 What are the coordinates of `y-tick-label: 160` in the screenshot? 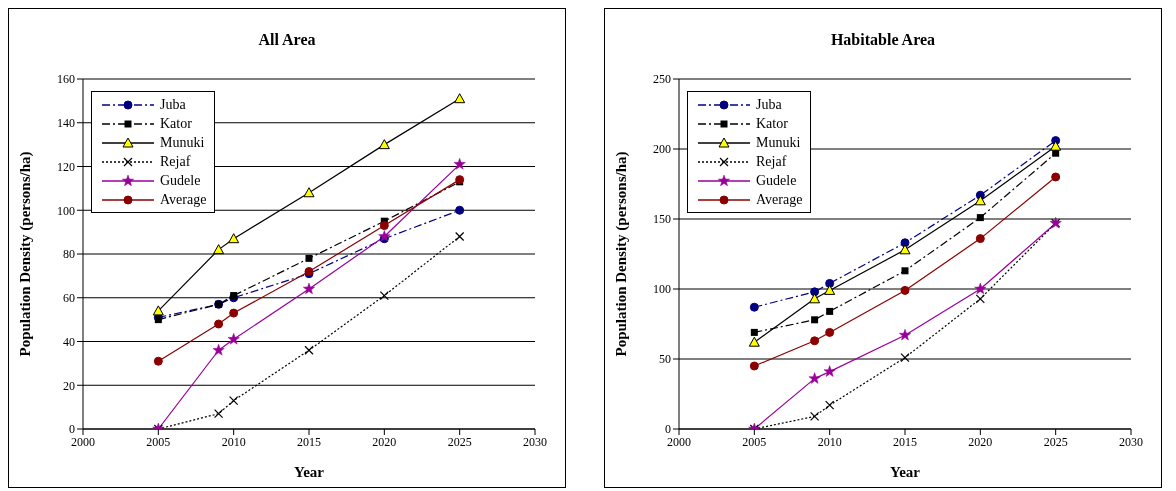 It's located at (66, 79).